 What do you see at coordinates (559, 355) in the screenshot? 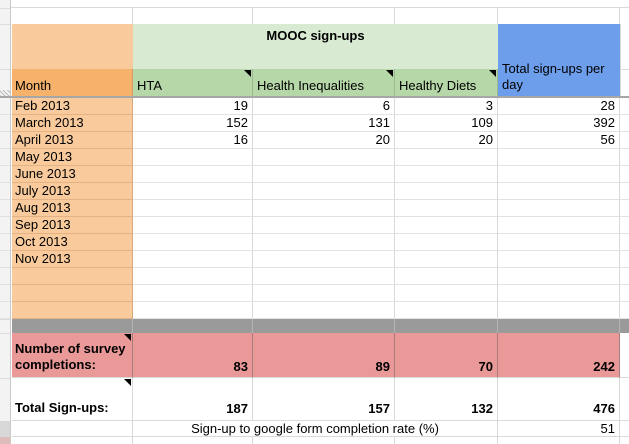
I see `survey-total-cell: 242` at bounding box center [559, 355].